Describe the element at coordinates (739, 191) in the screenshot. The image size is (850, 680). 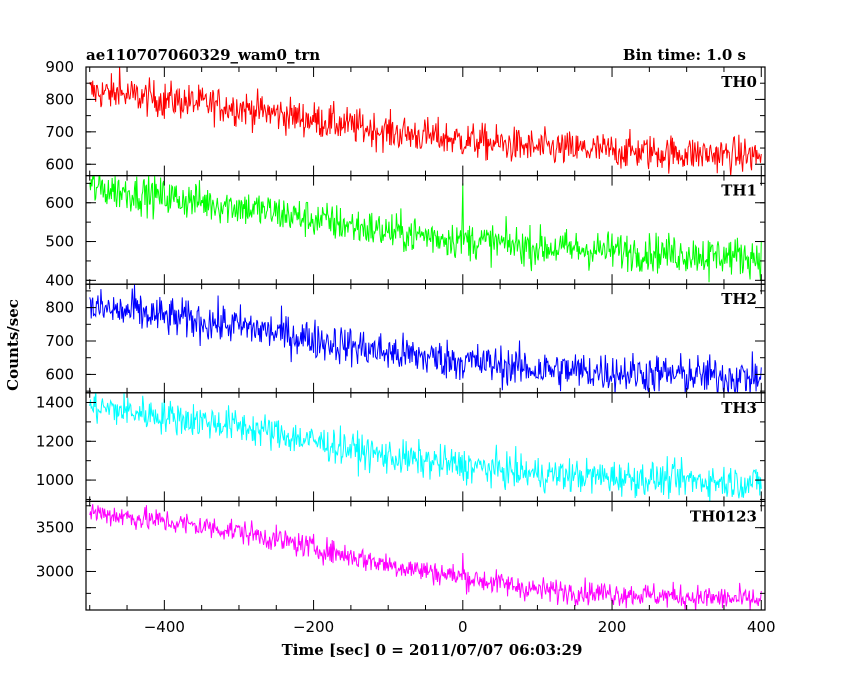
I see `panel-label-th1: TH1` at that location.